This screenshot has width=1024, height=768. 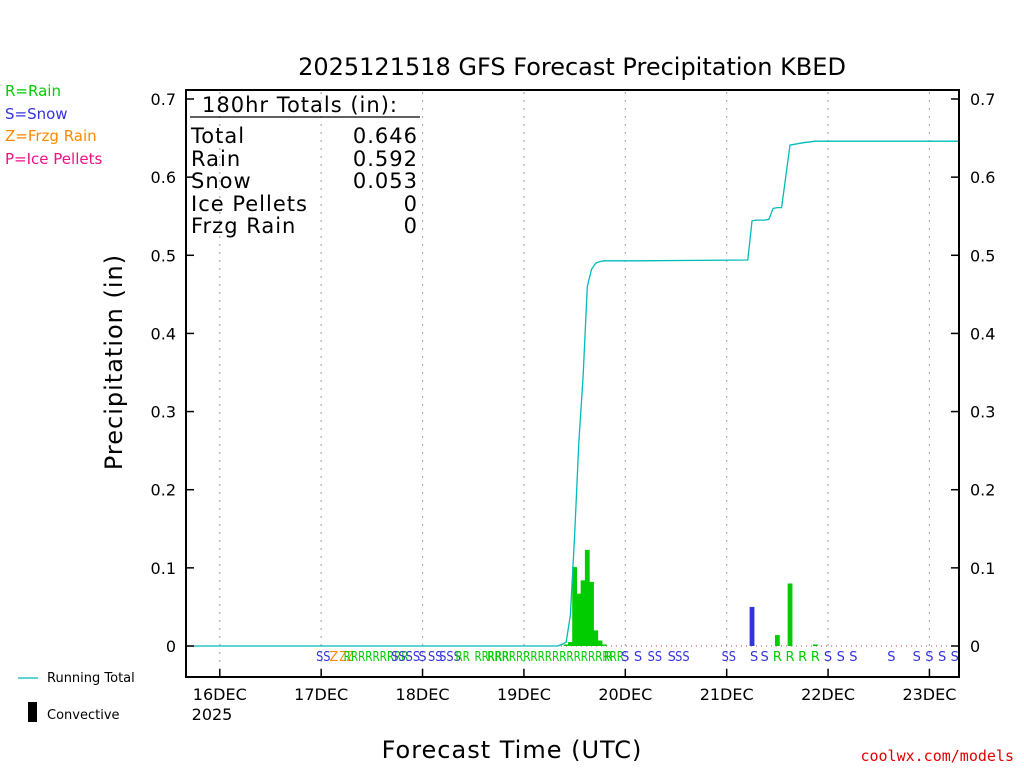 I want to click on ptype-mark-13: S, so click(x=625, y=657).